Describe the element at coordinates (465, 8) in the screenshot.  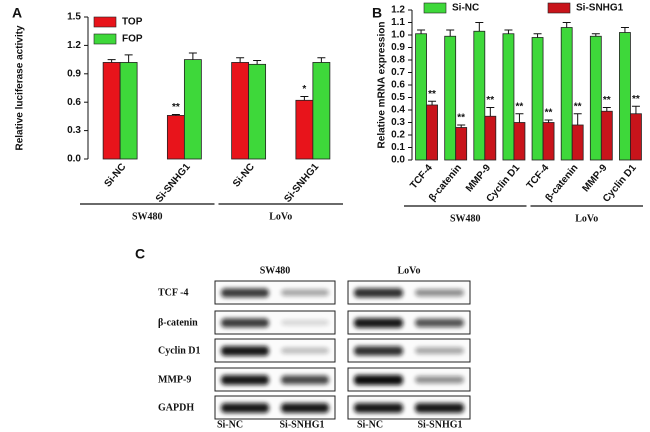
I see `legend-label: Si-NC` at that location.